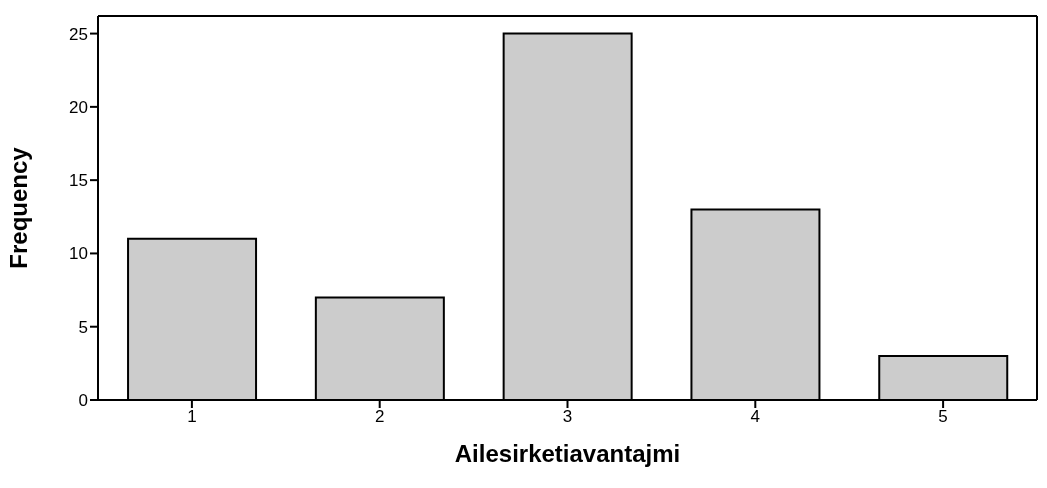 The height and width of the screenshot is (488, 1047). Describe the element at coordinates (755, 417) in the screenshot. I see `x-tick-label: 4` at that location.